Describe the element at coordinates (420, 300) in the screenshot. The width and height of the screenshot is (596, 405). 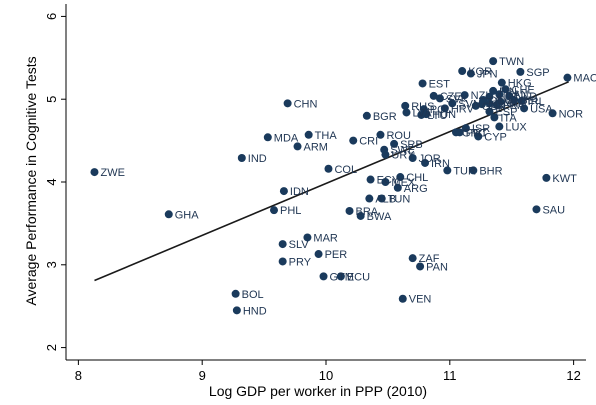
I see `data-label-ven: VEN` at that location.